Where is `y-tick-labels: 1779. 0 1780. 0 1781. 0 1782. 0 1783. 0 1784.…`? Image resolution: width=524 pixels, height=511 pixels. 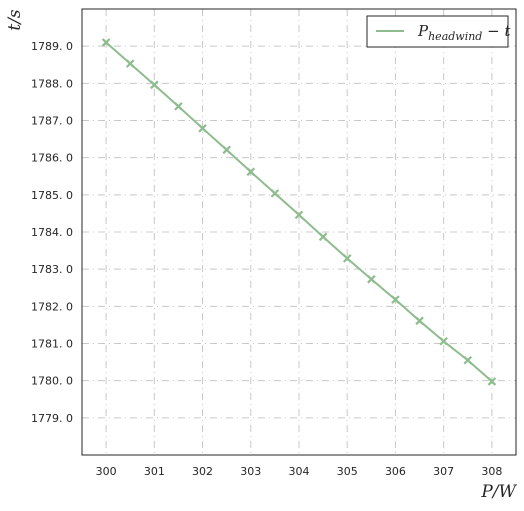
y-tick-labels: 1779. 0 1780. 0 1781. 0 1782. 0 1783. 0 1784.… is located at coordinates (52, 232).